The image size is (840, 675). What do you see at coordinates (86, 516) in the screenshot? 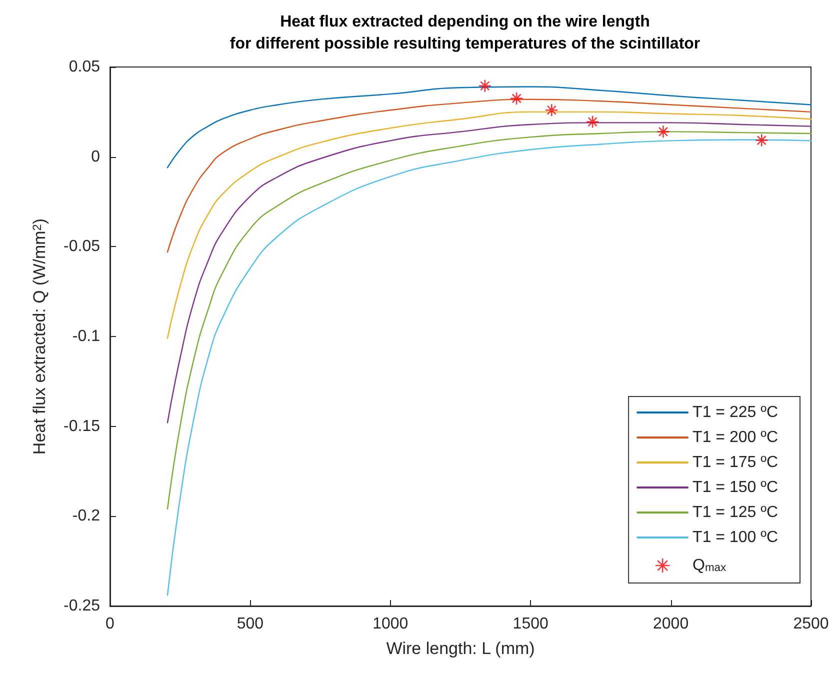
I see `y-tick-label: -0.2` at bounding box center [86, 516].